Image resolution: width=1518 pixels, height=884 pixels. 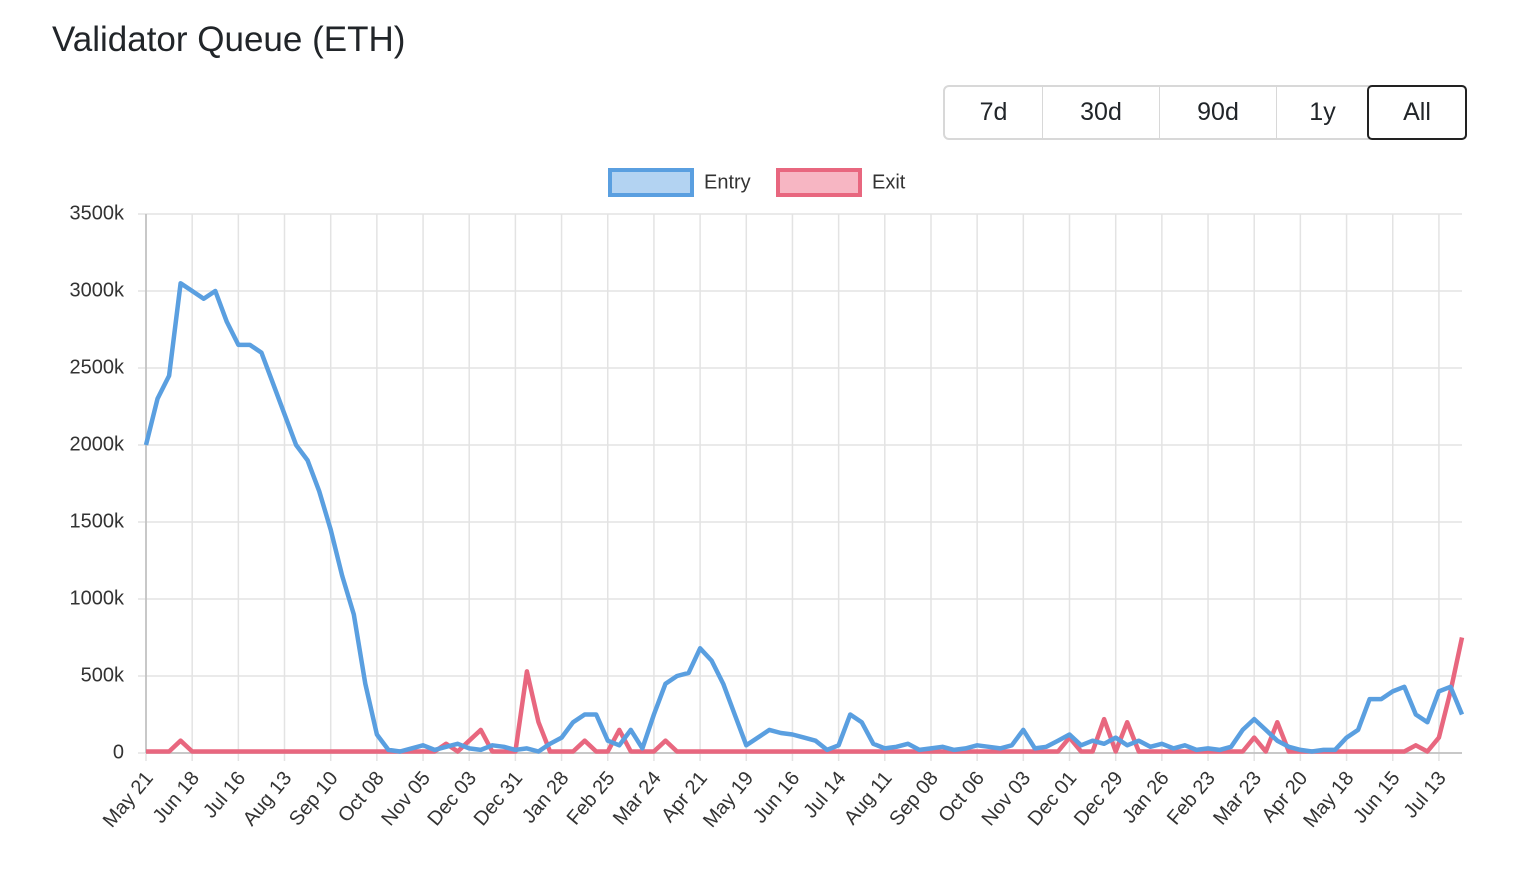 What do you see at coordinates (868, 798) in the screenshot?
I see `x-tick-label: Aug 11` at bounding box center [868, 798].